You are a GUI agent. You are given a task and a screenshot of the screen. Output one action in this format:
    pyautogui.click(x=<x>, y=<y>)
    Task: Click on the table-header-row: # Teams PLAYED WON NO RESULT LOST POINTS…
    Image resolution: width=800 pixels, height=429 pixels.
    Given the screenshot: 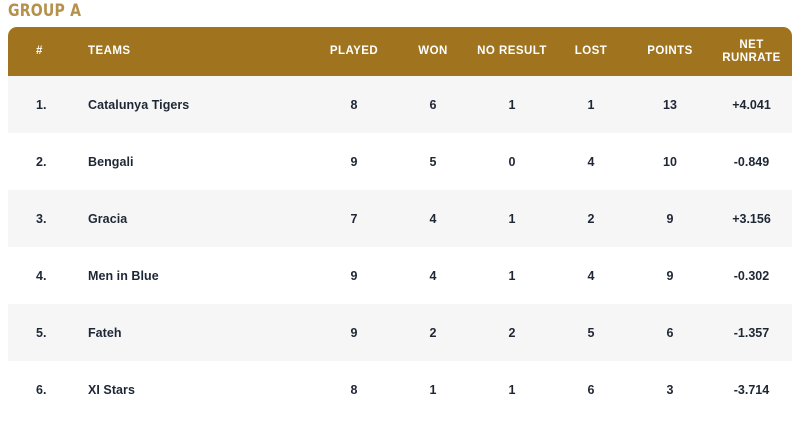 What is the action you would take?
    pyautogui.click(x=400, y=51)
    